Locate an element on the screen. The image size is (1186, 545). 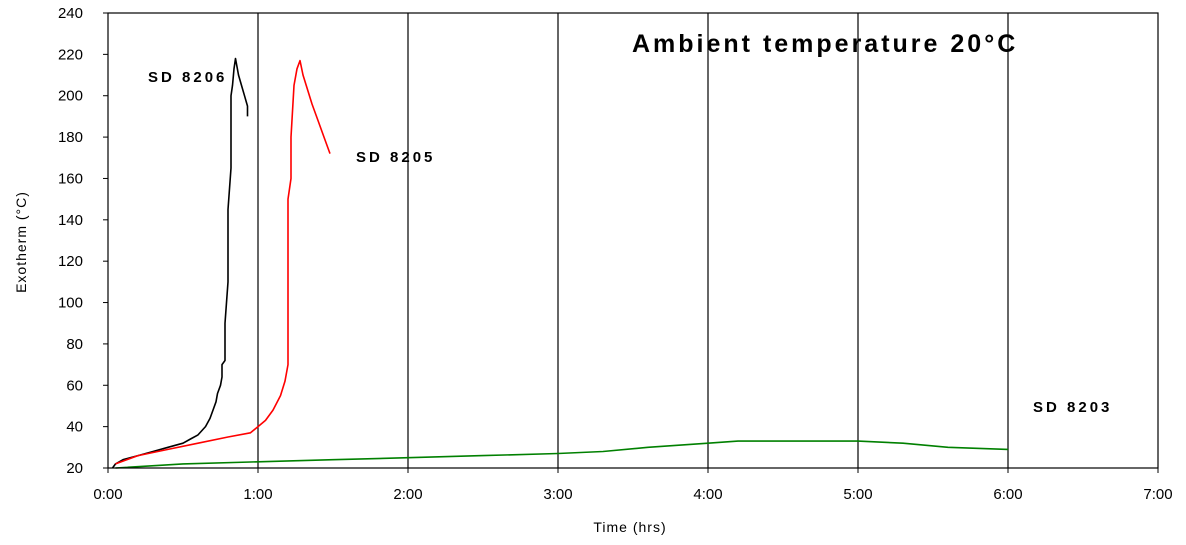
chart-title: Ambient temperature 20°C is located at coordinates (825, 44).